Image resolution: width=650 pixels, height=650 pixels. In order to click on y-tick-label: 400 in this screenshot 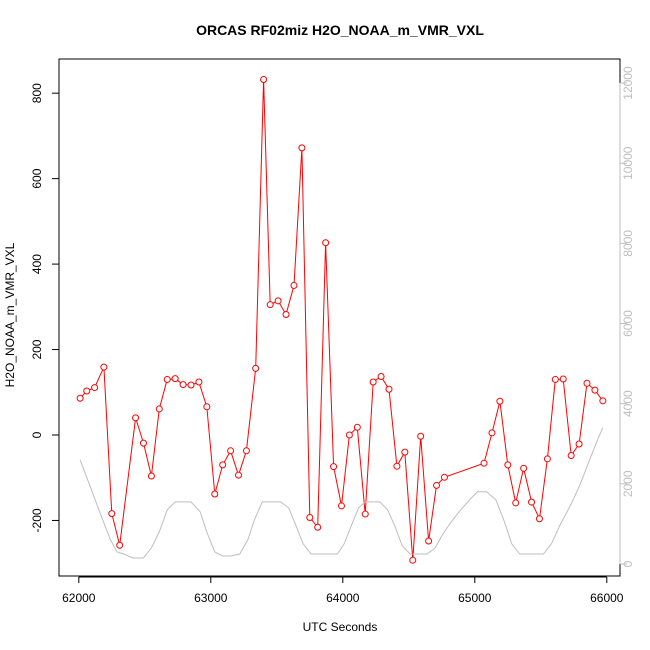, I will do `click(37, 264)`.